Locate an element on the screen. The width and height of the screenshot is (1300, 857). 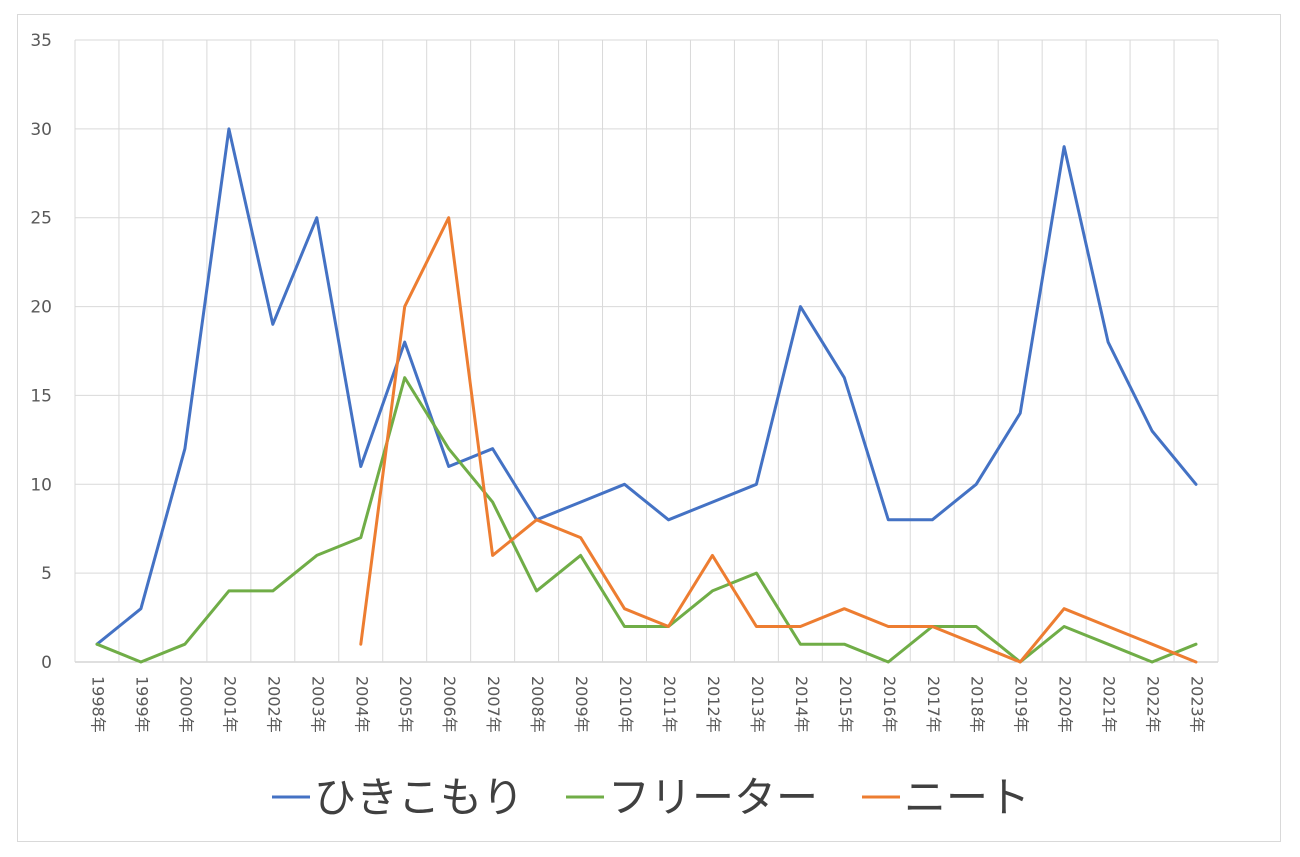
y-tick-label: 0 is located at coordinates (46, 663).